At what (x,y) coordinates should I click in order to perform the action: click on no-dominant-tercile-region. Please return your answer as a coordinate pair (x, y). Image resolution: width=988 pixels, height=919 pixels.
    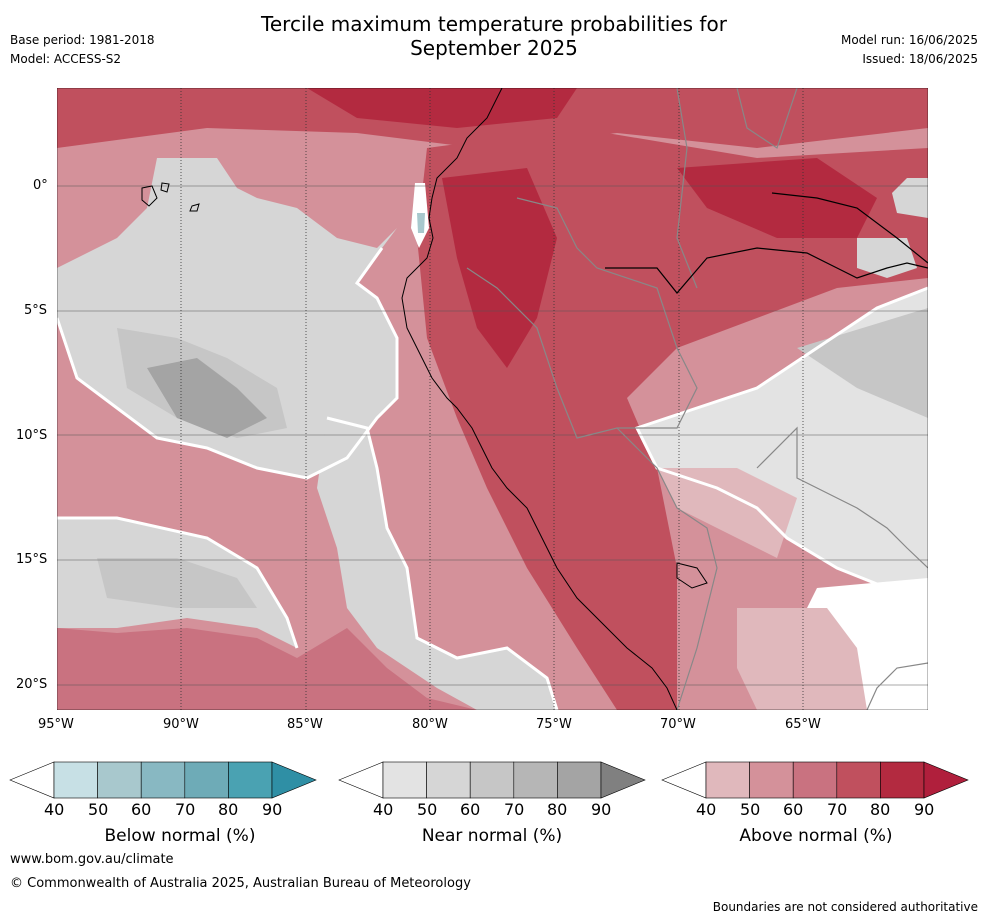
    Looking at the image, I should click on (862, 644).